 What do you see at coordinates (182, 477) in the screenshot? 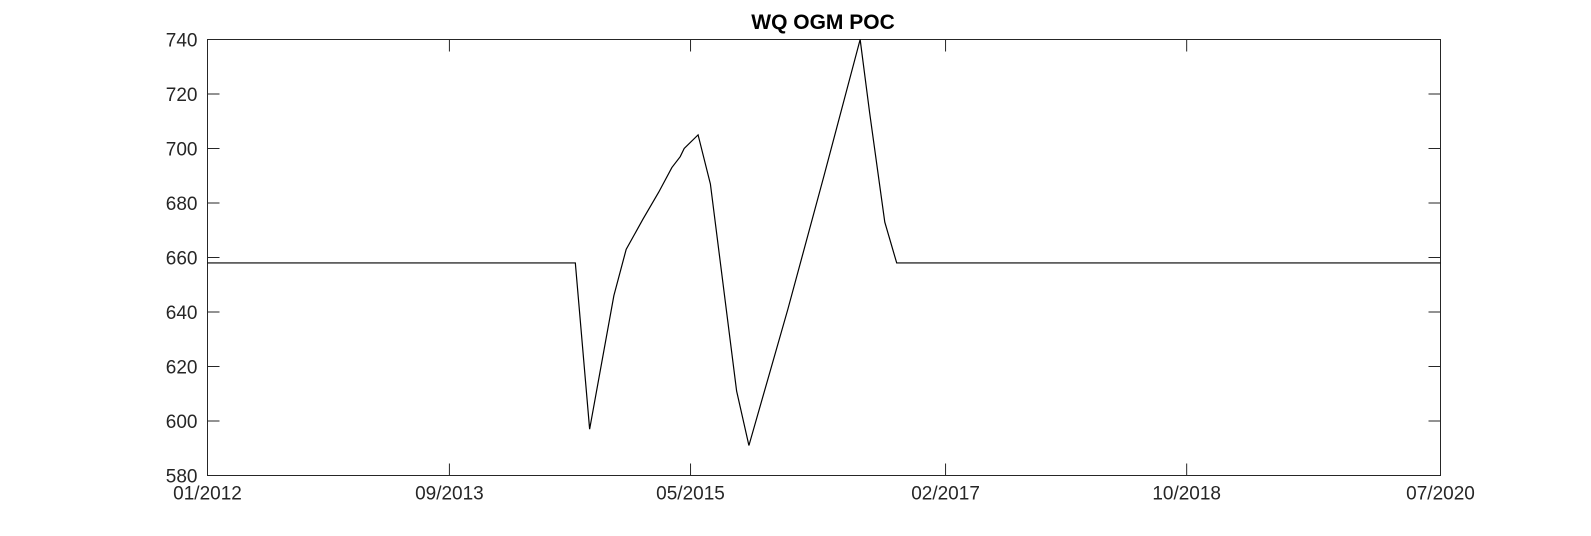
I see `y-tick-label: 580` at bounding box center [182, 477].